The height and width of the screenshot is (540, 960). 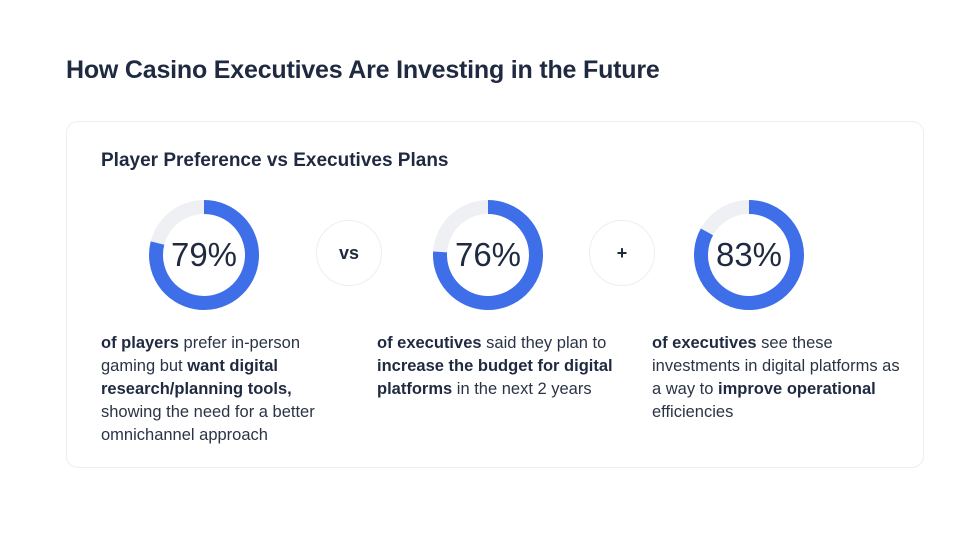 What do you see at coordinates (797, 389) in the screenshot?
I see `description-bold-text: improve operational` at bounding box center [797, 389].